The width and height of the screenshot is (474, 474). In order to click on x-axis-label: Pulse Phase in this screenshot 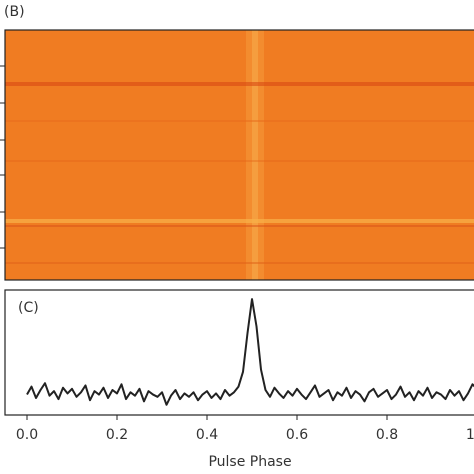, I will do `click(249, 462)`.